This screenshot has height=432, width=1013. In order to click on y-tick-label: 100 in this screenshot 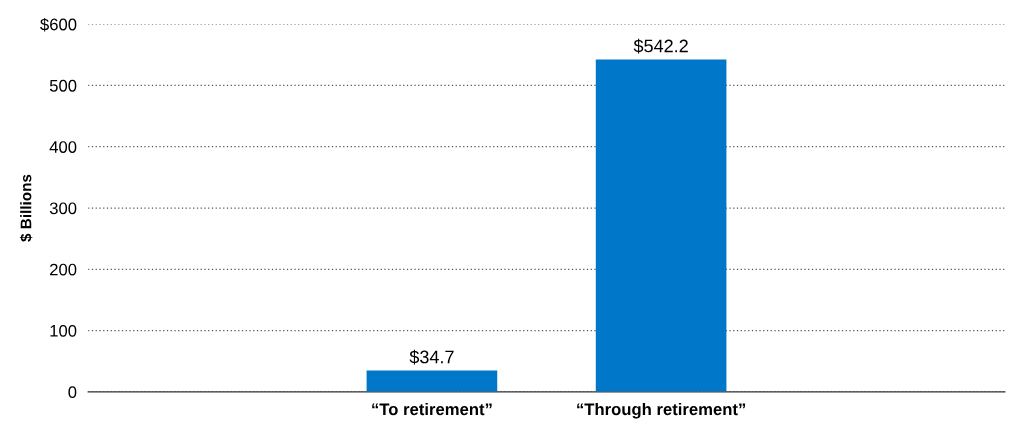, I will do `click(63, 330)`.